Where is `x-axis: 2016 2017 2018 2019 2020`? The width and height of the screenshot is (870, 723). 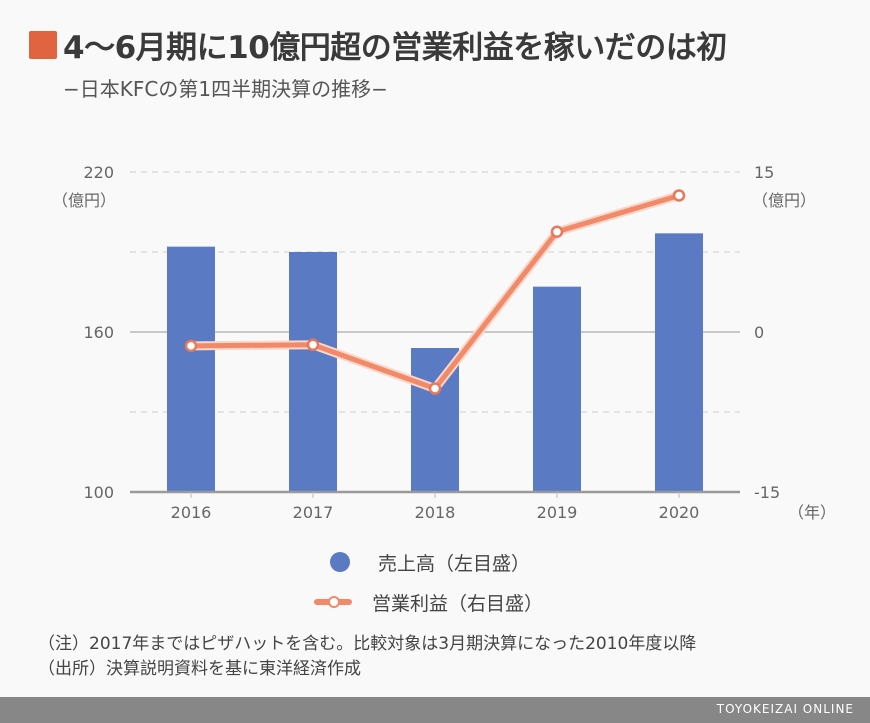
x-axis: 2016 2017 2018 2019 2020 is located at coordinates (435, 506).